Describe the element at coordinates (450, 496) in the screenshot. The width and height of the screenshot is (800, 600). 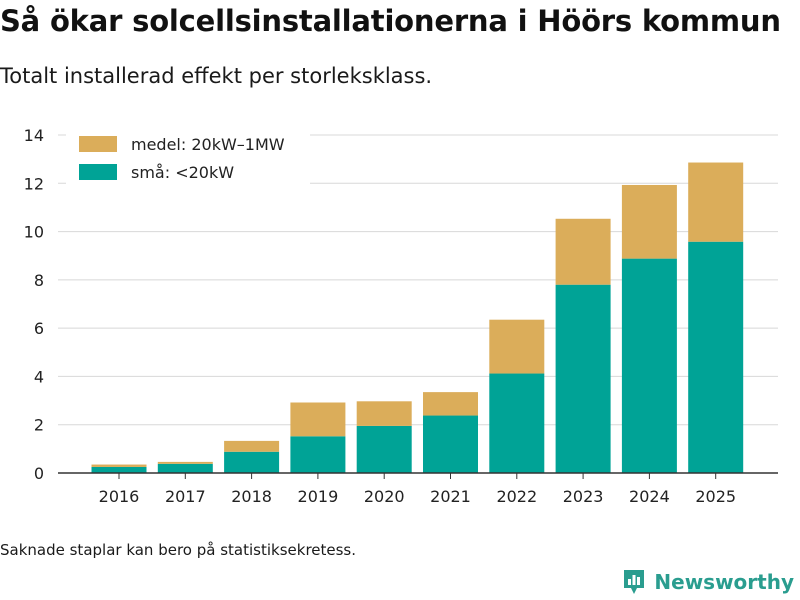
I see `x-tick-label: 2021` at that location.